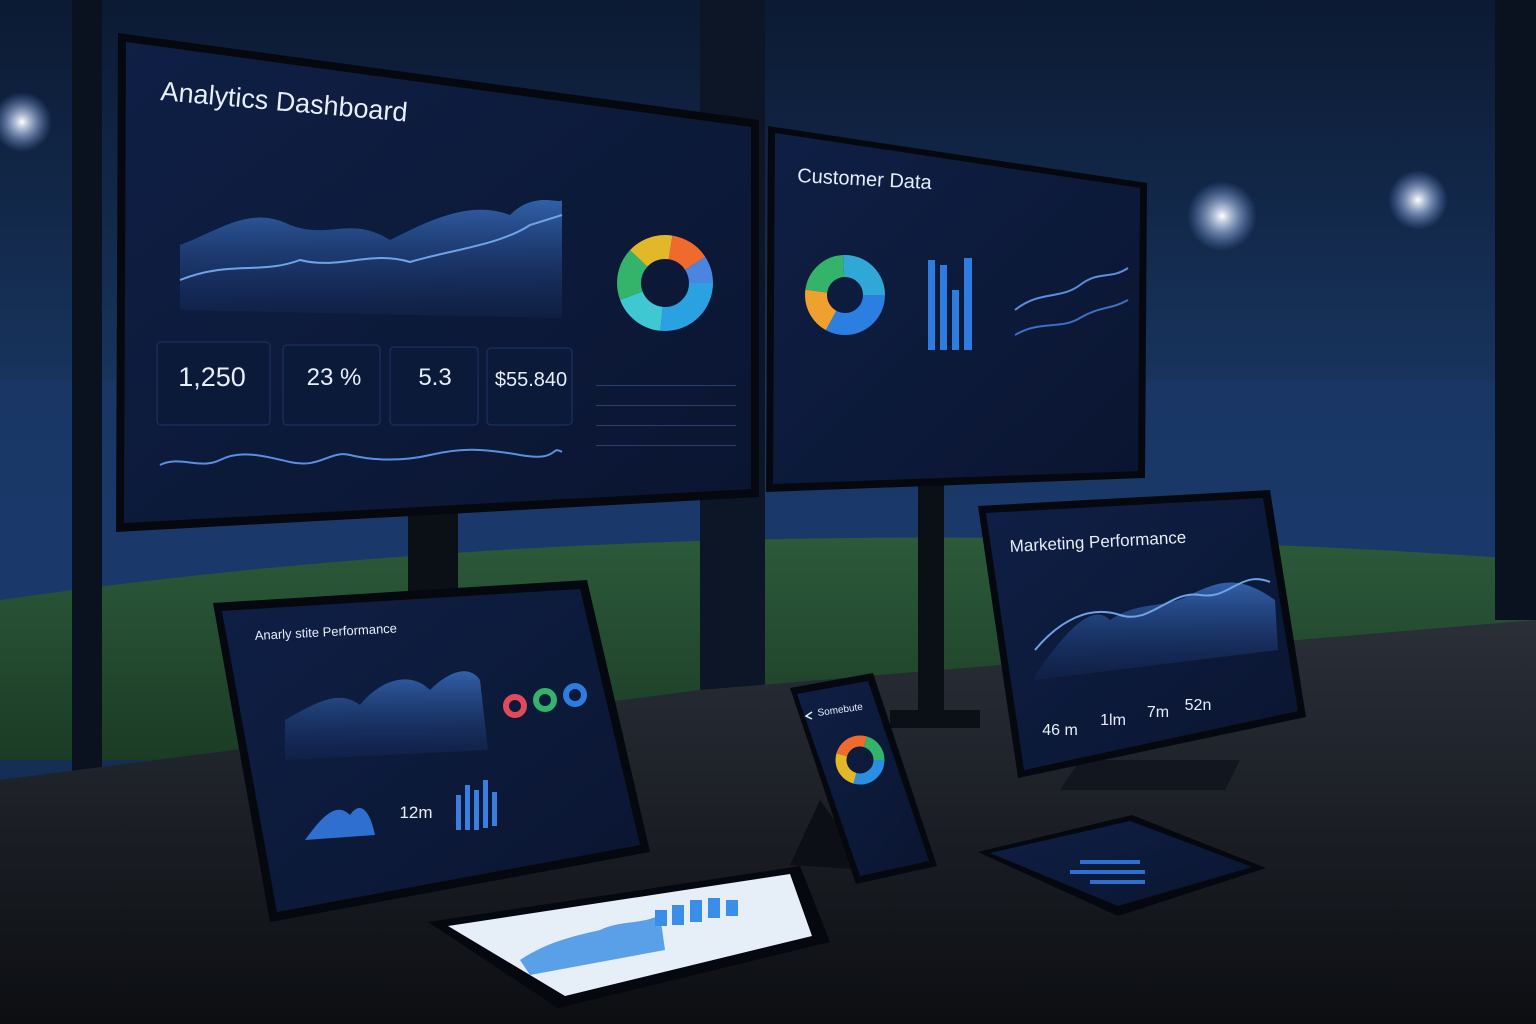 Image resolution: width=1536 pixels, height=1024 pixels. What do you see at coordinates (325, 632) in the screenshot?
I see `screen-title: Anarly stite Performance` at bounding box center [325, 632].